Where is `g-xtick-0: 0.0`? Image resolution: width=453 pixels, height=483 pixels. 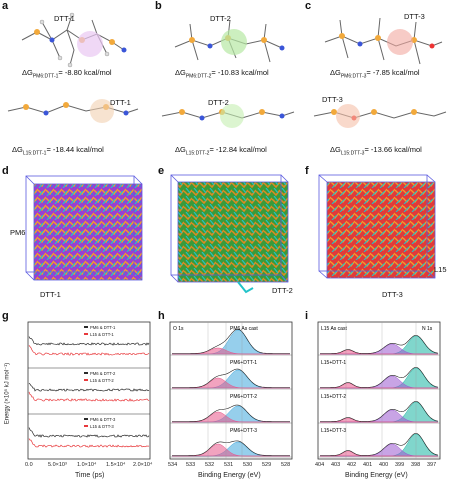
g-xtick-0: 0.0 is located at coordinates (29, 465).